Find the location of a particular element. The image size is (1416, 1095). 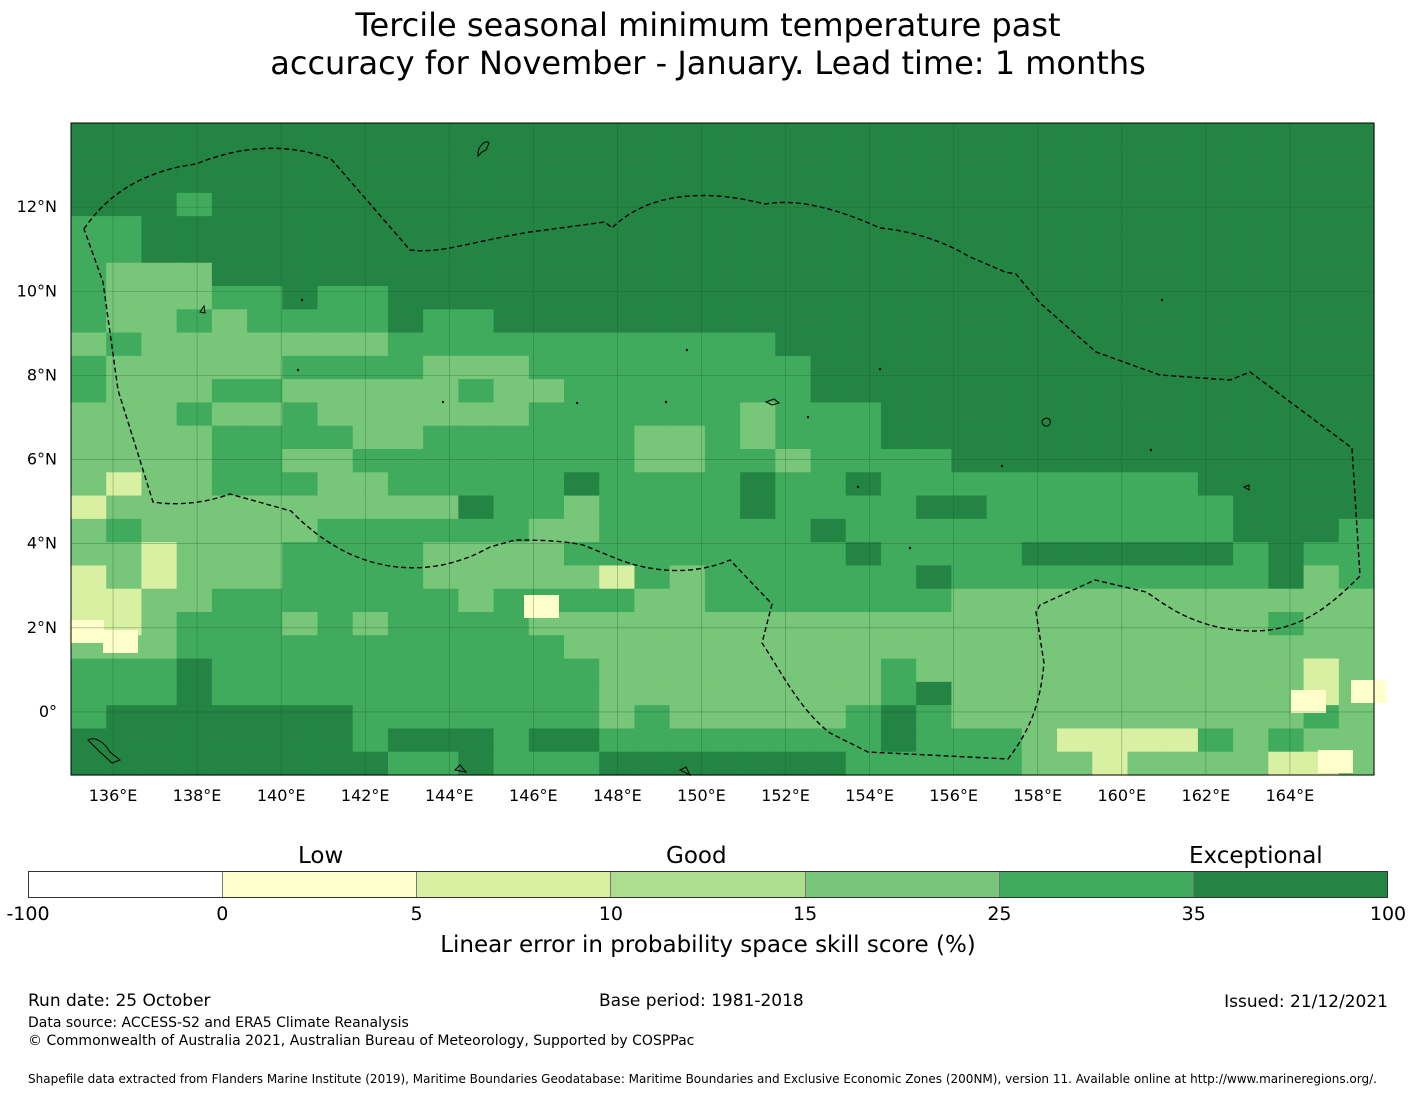

colorbar-tick-label: -100 is located at coordinates (28, 914).